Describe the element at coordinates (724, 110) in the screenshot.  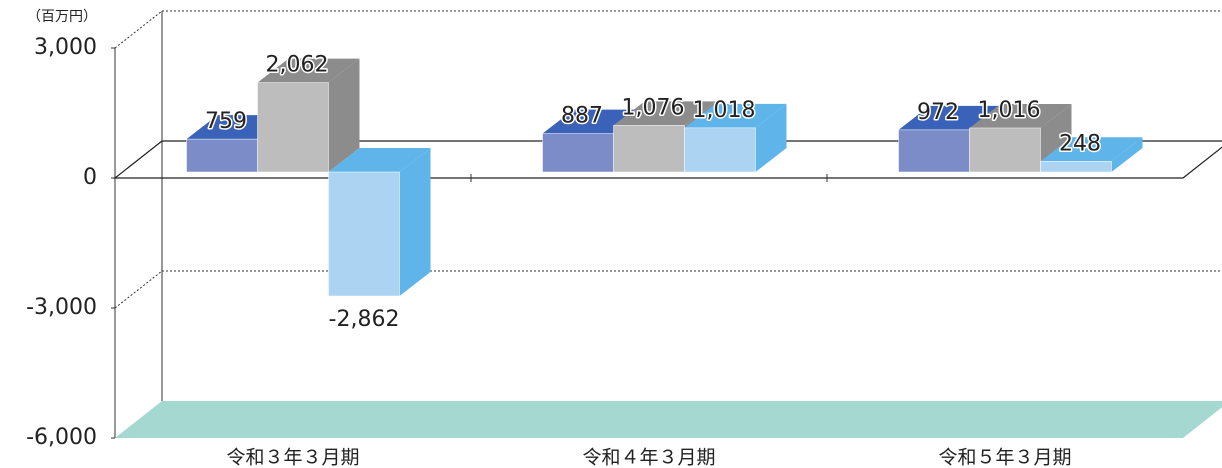
I see `value-label: 1,018` at that location.